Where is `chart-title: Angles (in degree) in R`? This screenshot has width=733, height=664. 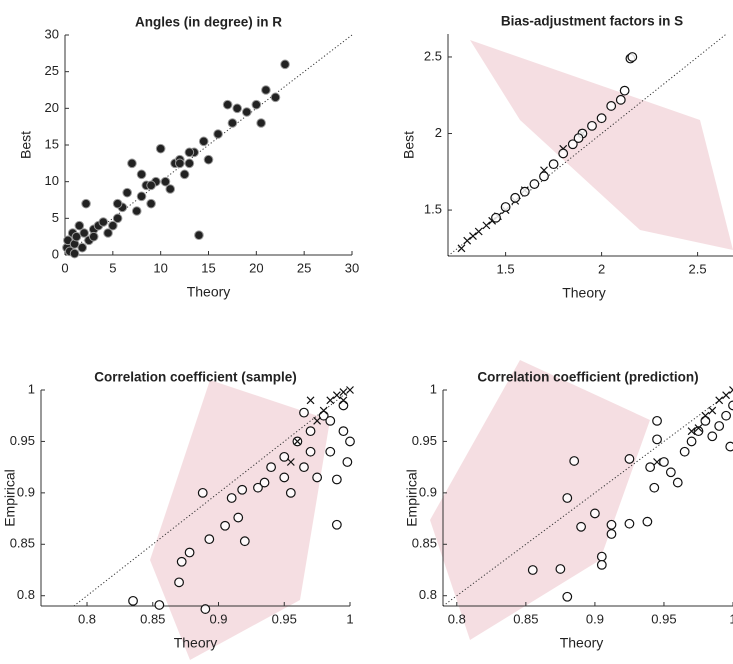 chart-title: Angles (in degree) in R is located at coordinates (208, 22).